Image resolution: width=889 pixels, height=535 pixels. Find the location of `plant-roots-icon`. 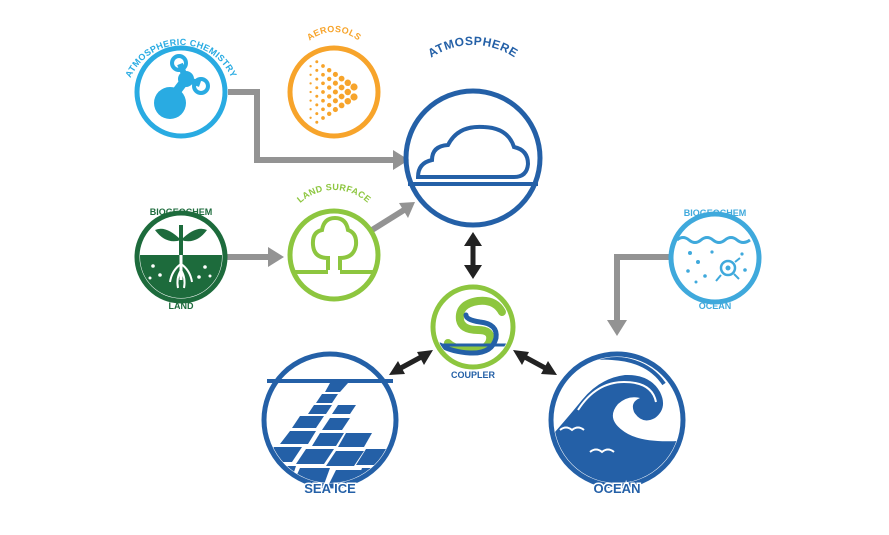

plant-roots-icon is located at coordinates (180, 257).